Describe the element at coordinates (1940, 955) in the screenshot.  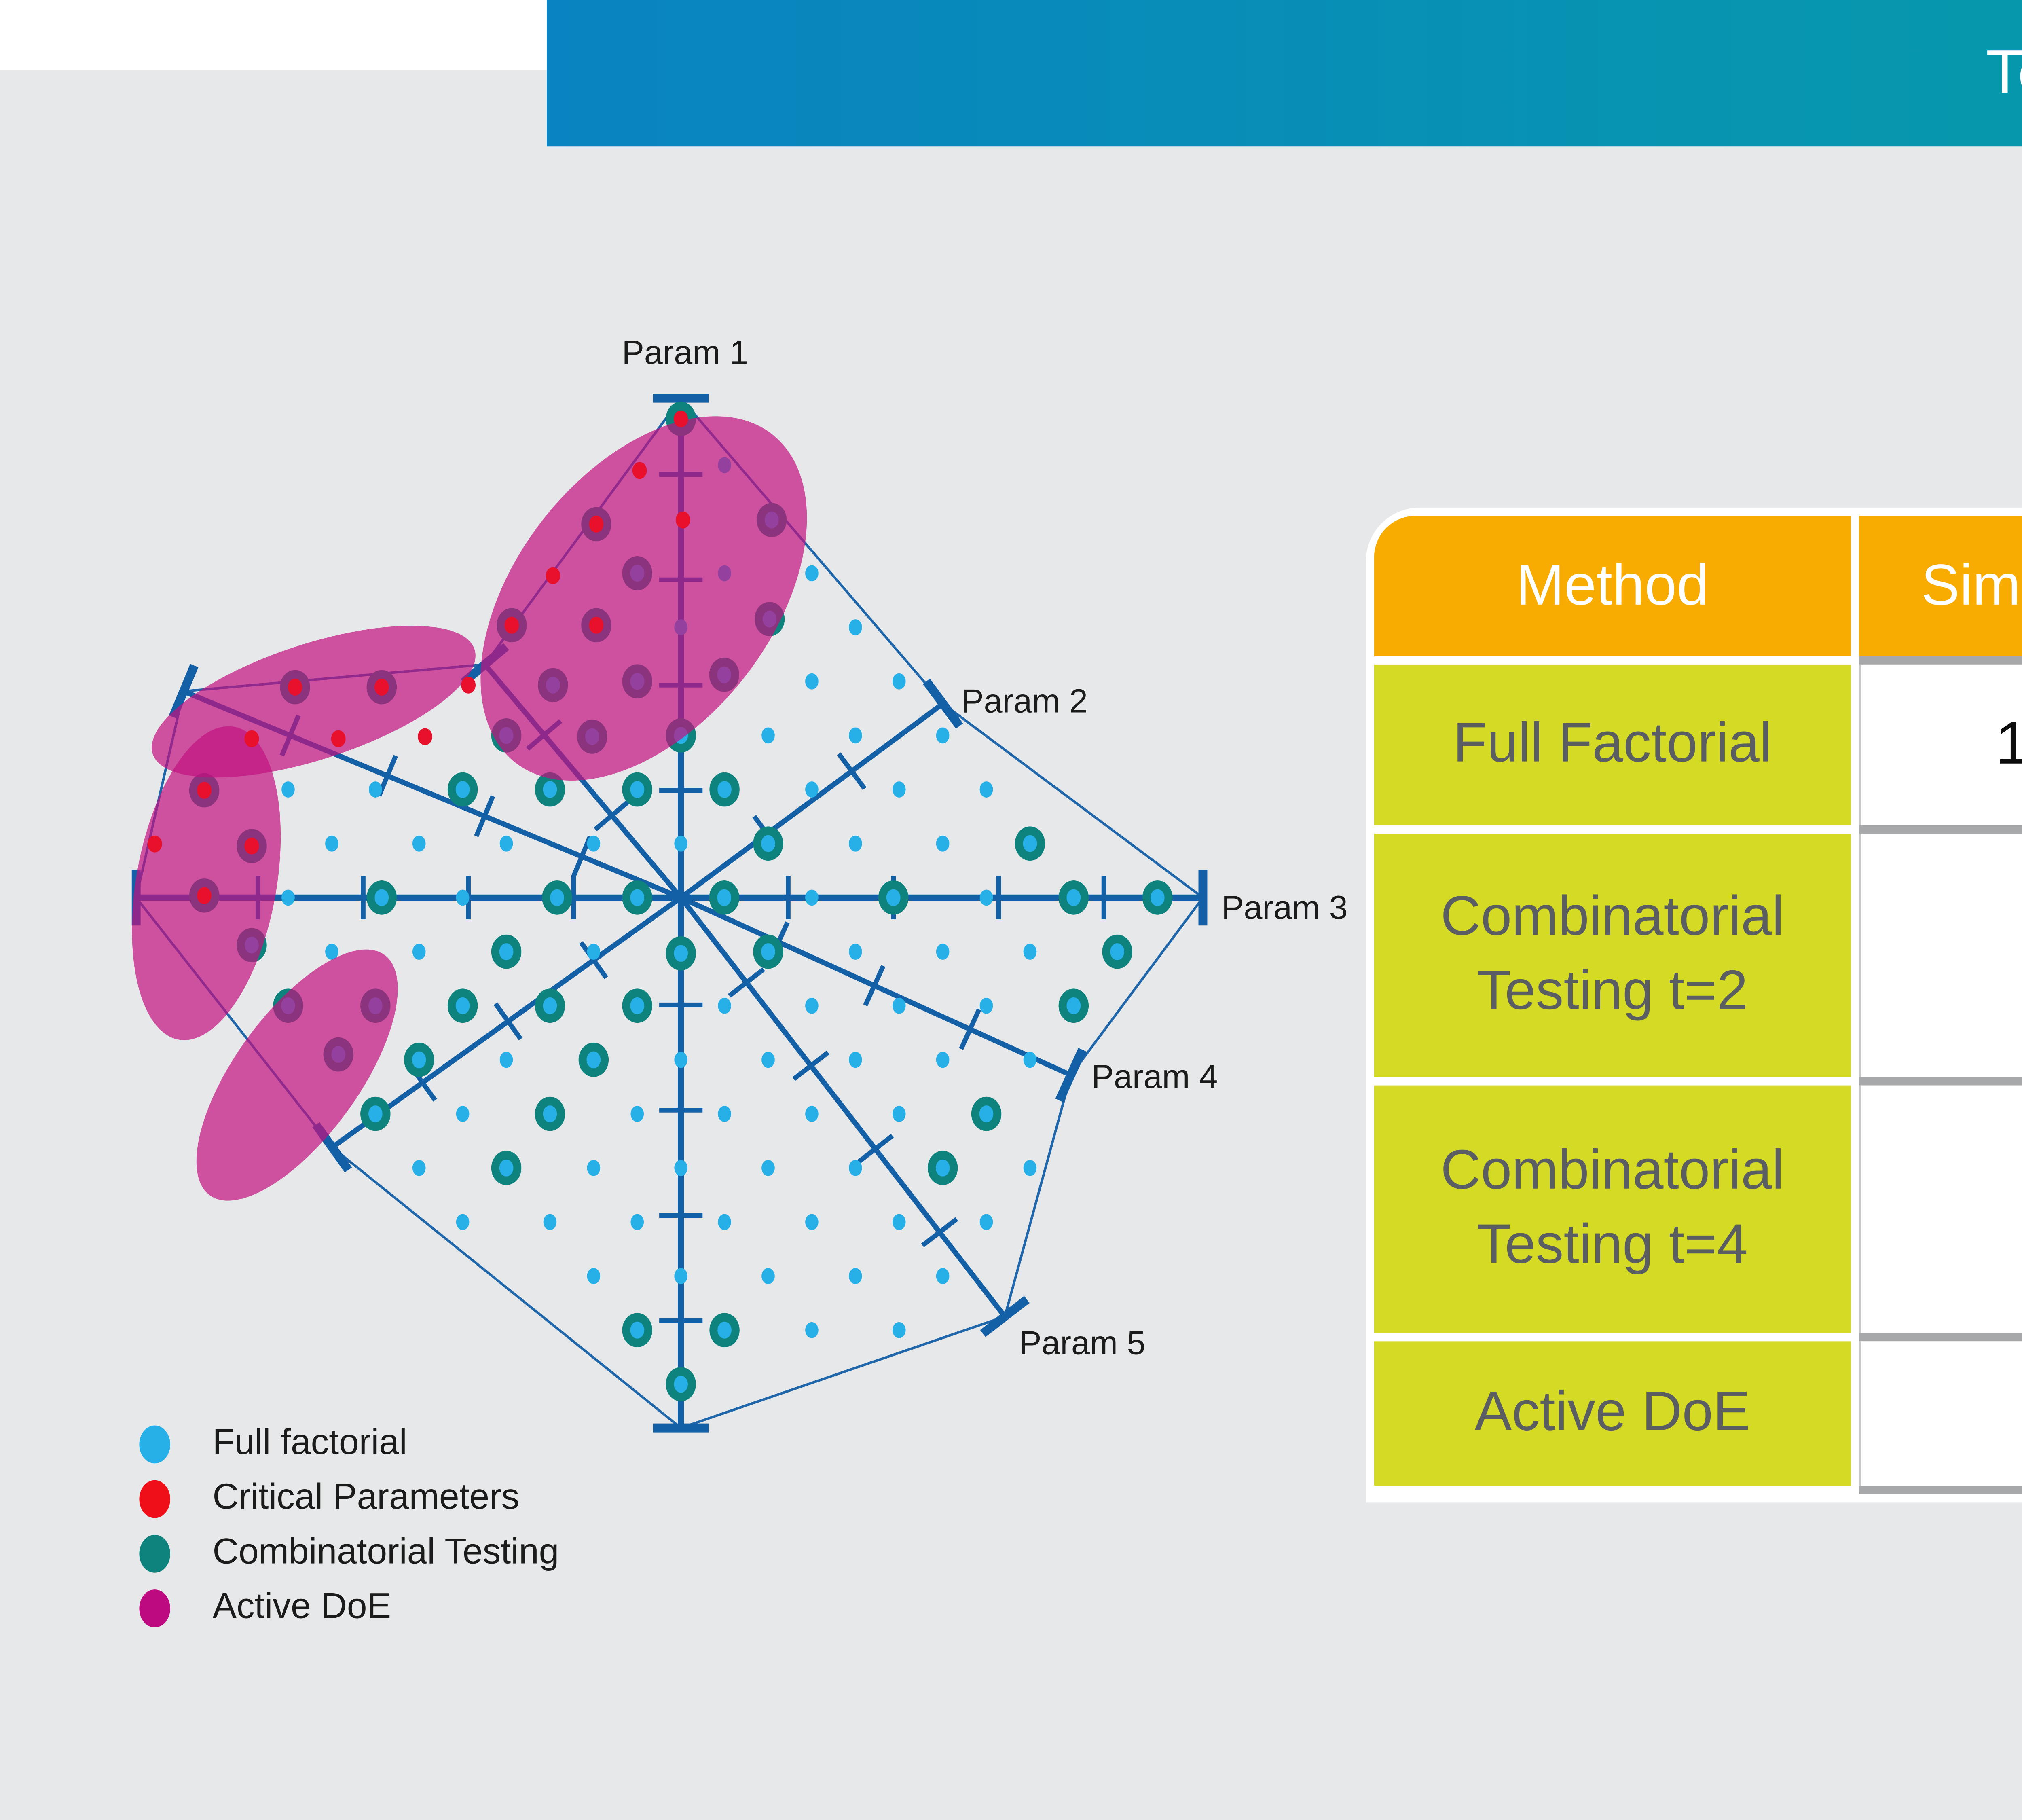
I see `value-cell: 42` at that location.